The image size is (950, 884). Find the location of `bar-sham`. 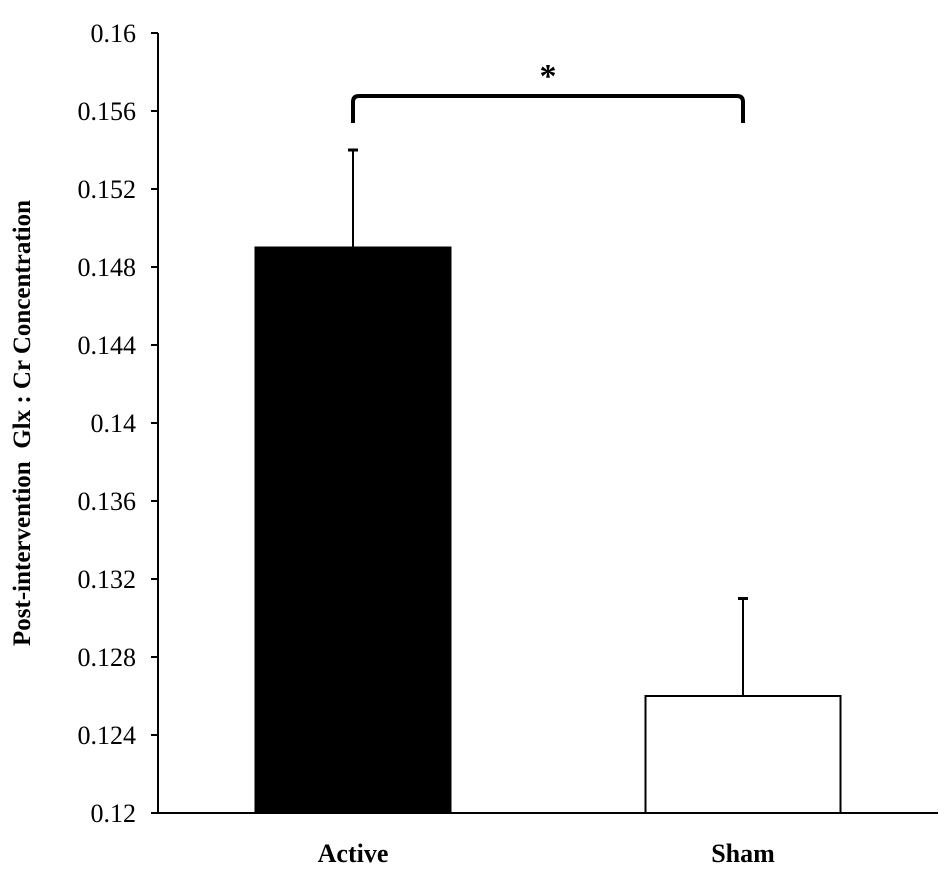

bar-sham is located at coordinates (743, 754).